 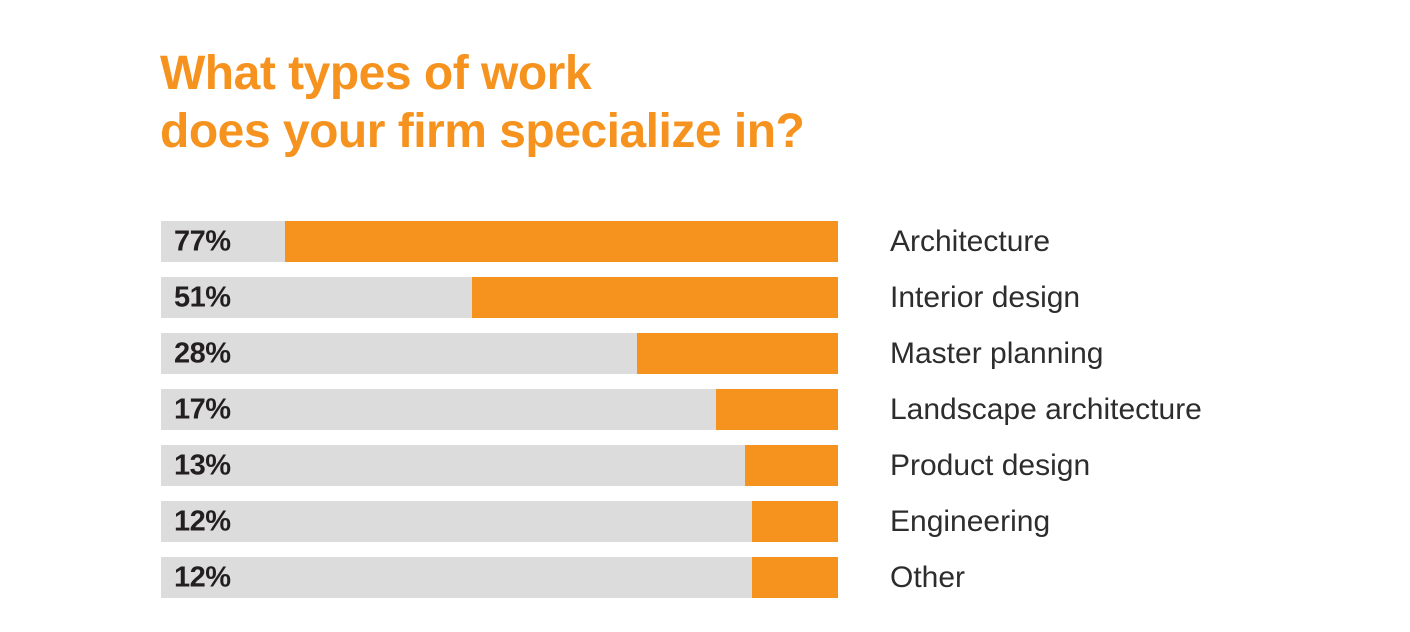 I want to click on bar-track: 77%, so click(x=499, y=241).